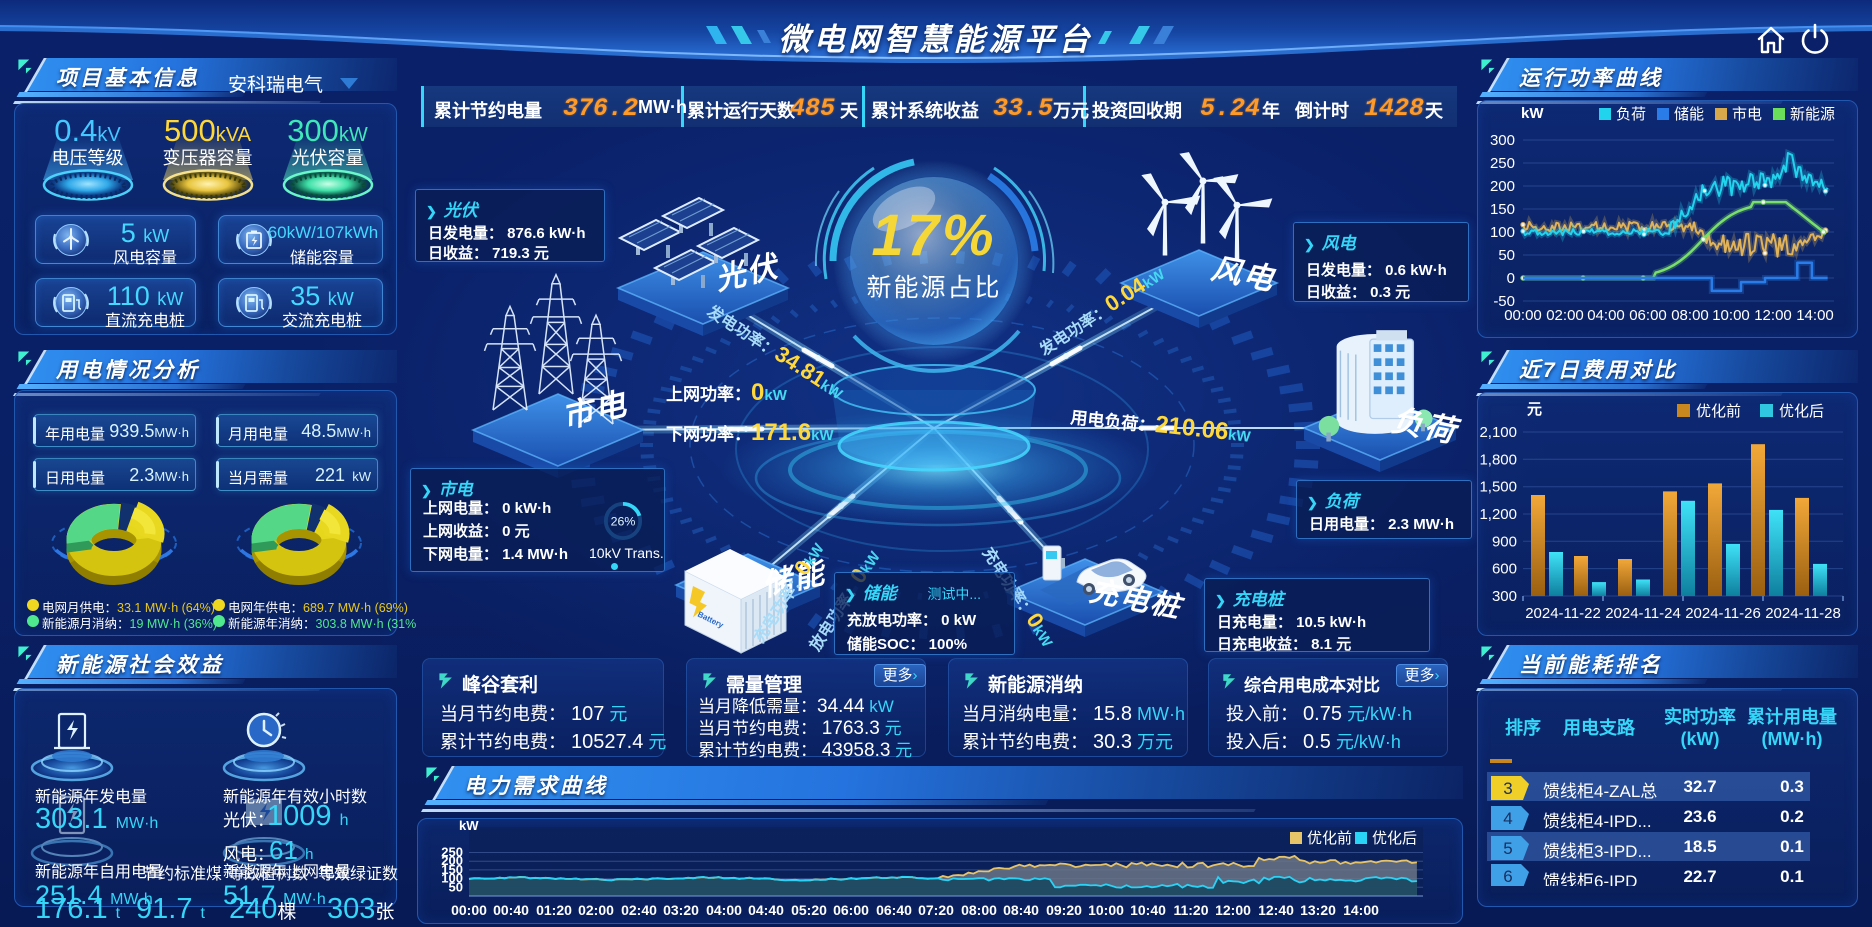 The height and width of the screenshot is (927, 1872). I want to click on svg-text: 00:40, so click(511, 910).